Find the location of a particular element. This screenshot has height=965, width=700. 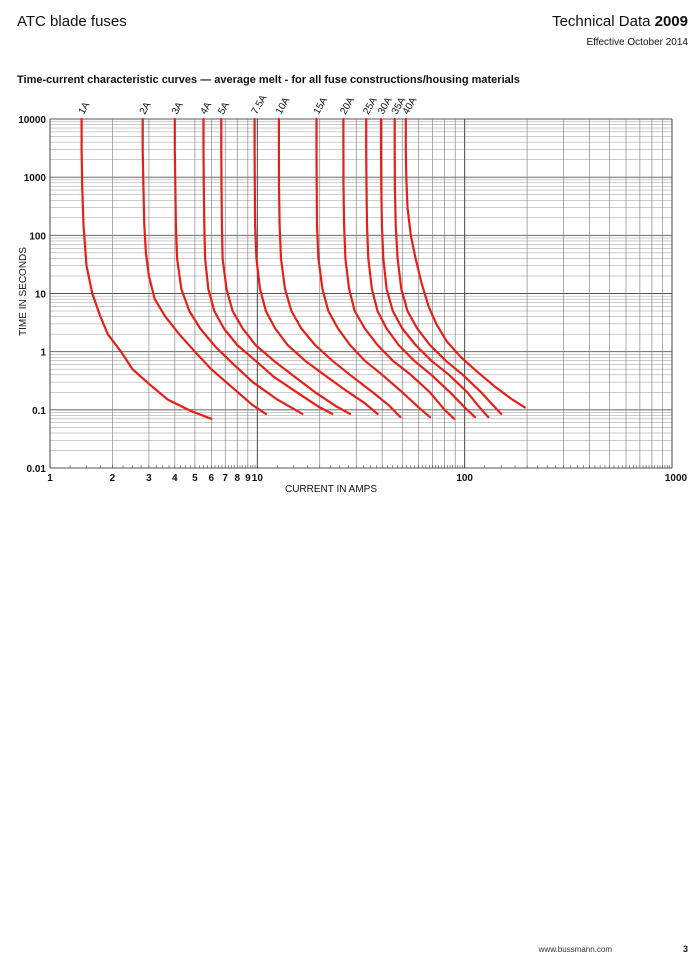

curve-4Aa is located at coordinates (268, 266).